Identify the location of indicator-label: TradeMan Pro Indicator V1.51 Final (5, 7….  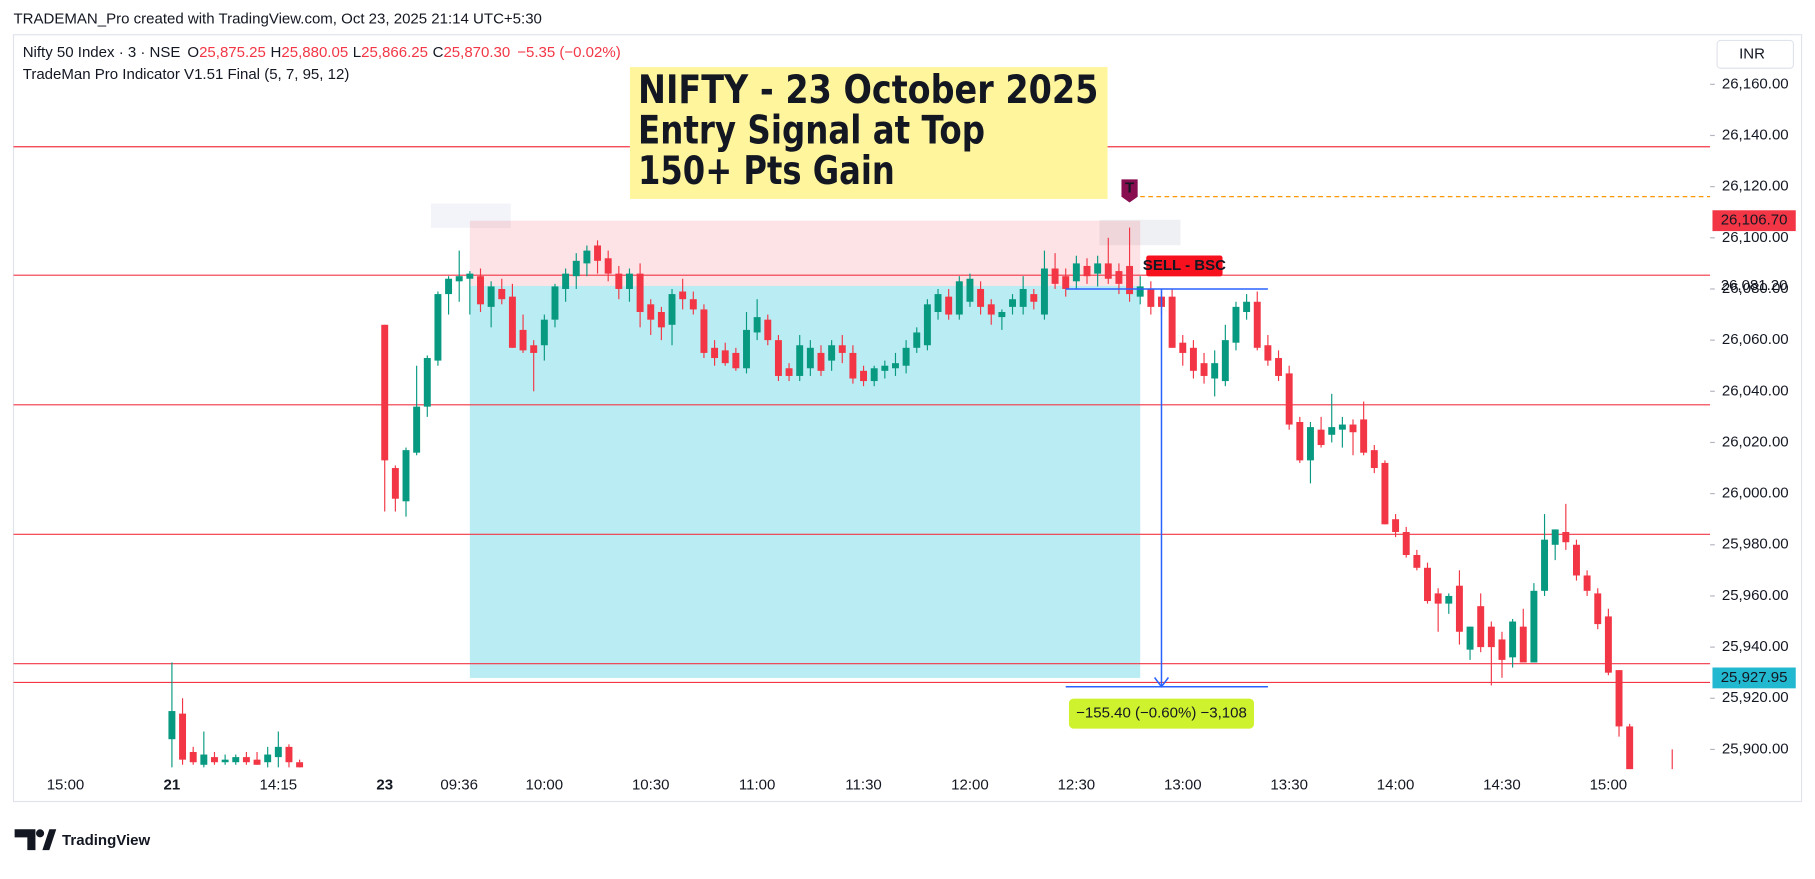
(186, 74).